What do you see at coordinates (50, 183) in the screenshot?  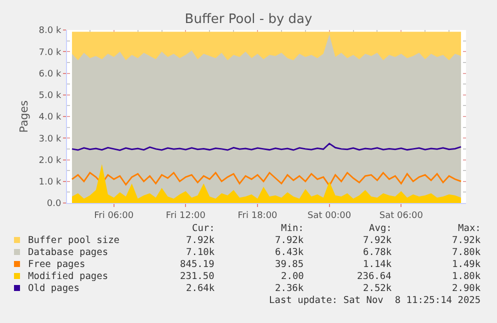 I see `y-tick-label: 1.0 k` at bounding box center [50, 183].